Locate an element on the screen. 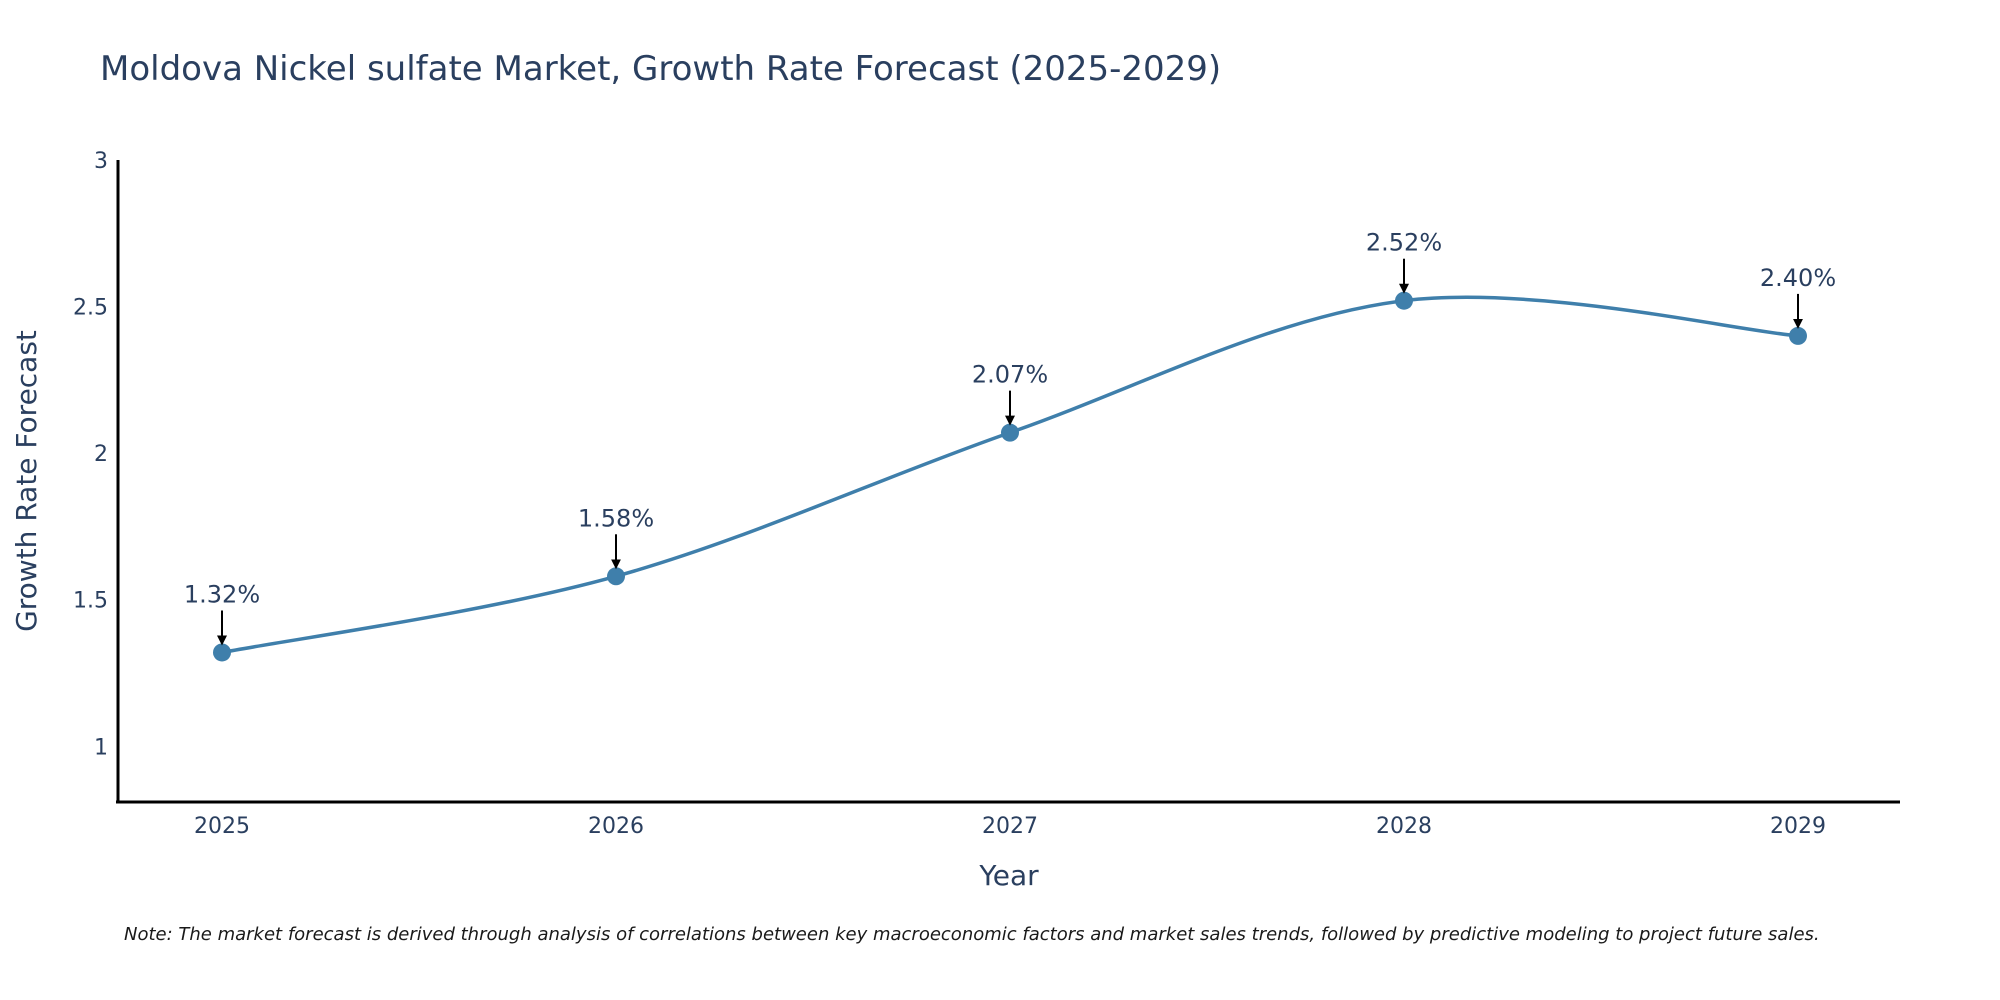 The height and width of the screenshot is (1000, 2000). x-tick-labels: 2025 2026 2027 2028 2029 is located at coordinates (1010, 826).